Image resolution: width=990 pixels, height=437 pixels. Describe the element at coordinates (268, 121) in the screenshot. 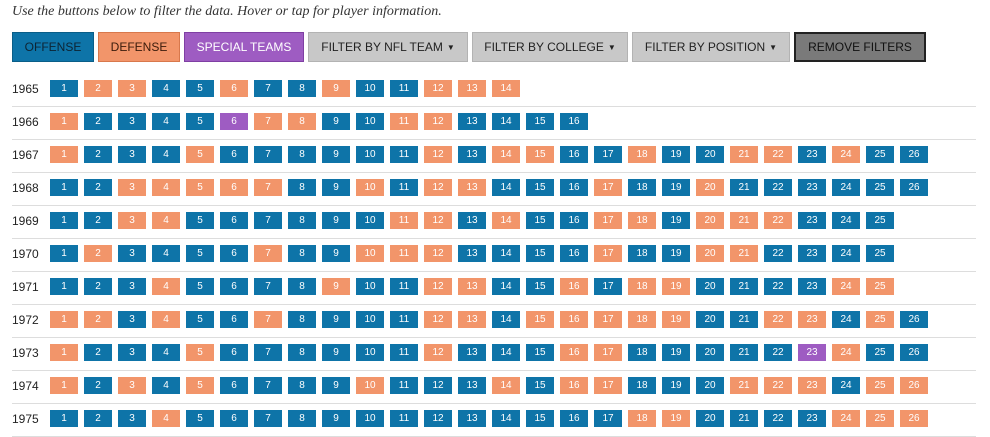

I see `draft-pick-defense: 7` at that location.